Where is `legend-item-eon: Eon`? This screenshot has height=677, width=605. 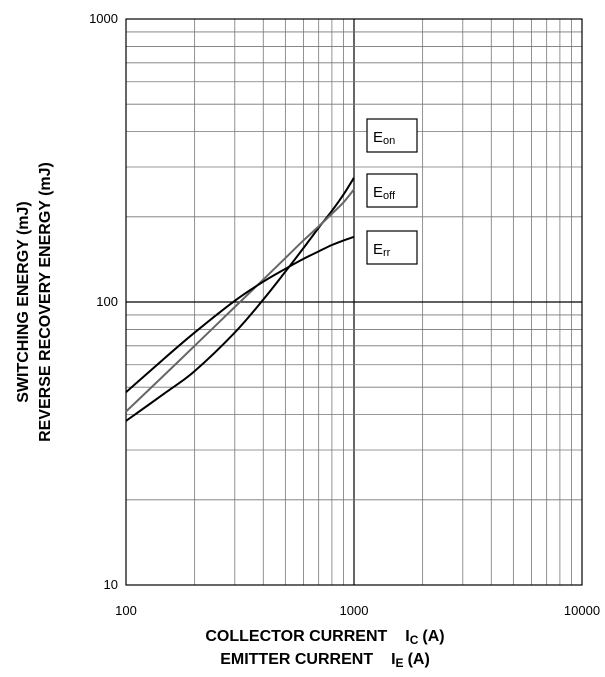 legend-item-eon: Eon is located at coordinates (392, 135).